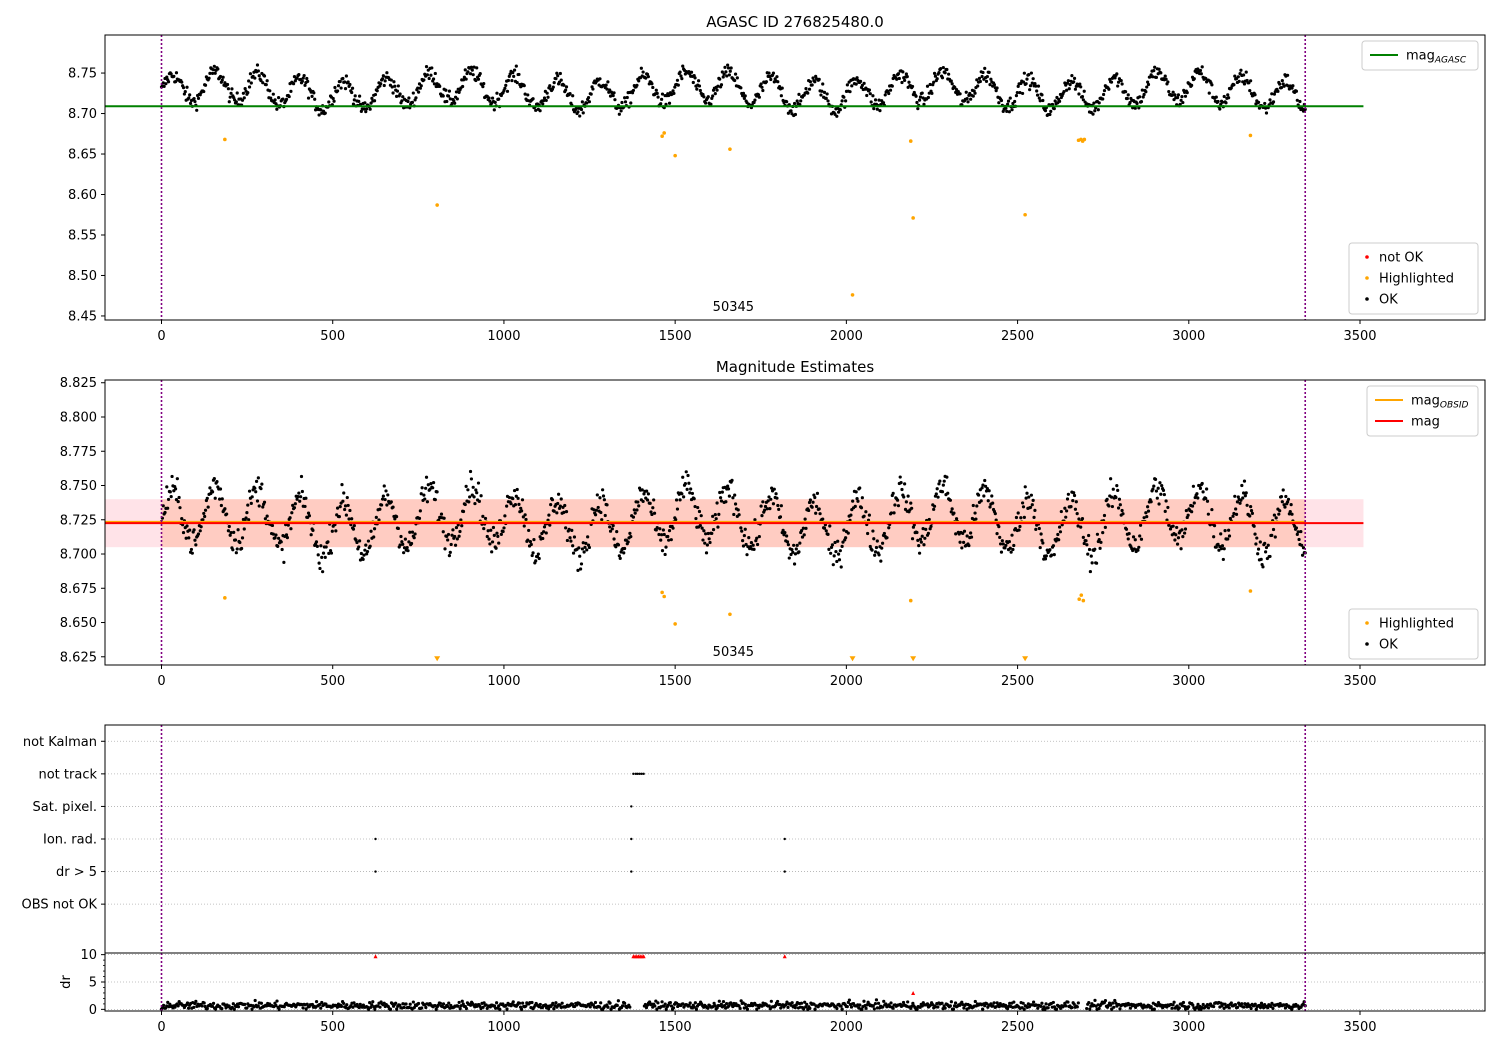 The height and width of the screenshot is (1050, 1500). I want to click on x-tick-label: 1500, so click(675, 1027).